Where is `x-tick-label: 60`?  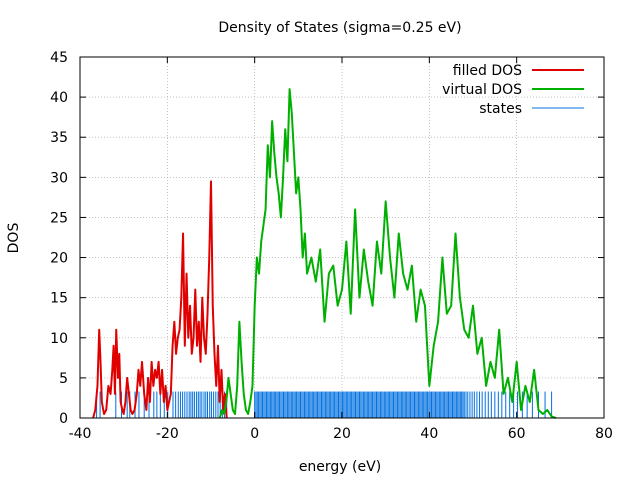
x-tick-label: 60 is located at coordinates (517, 434).